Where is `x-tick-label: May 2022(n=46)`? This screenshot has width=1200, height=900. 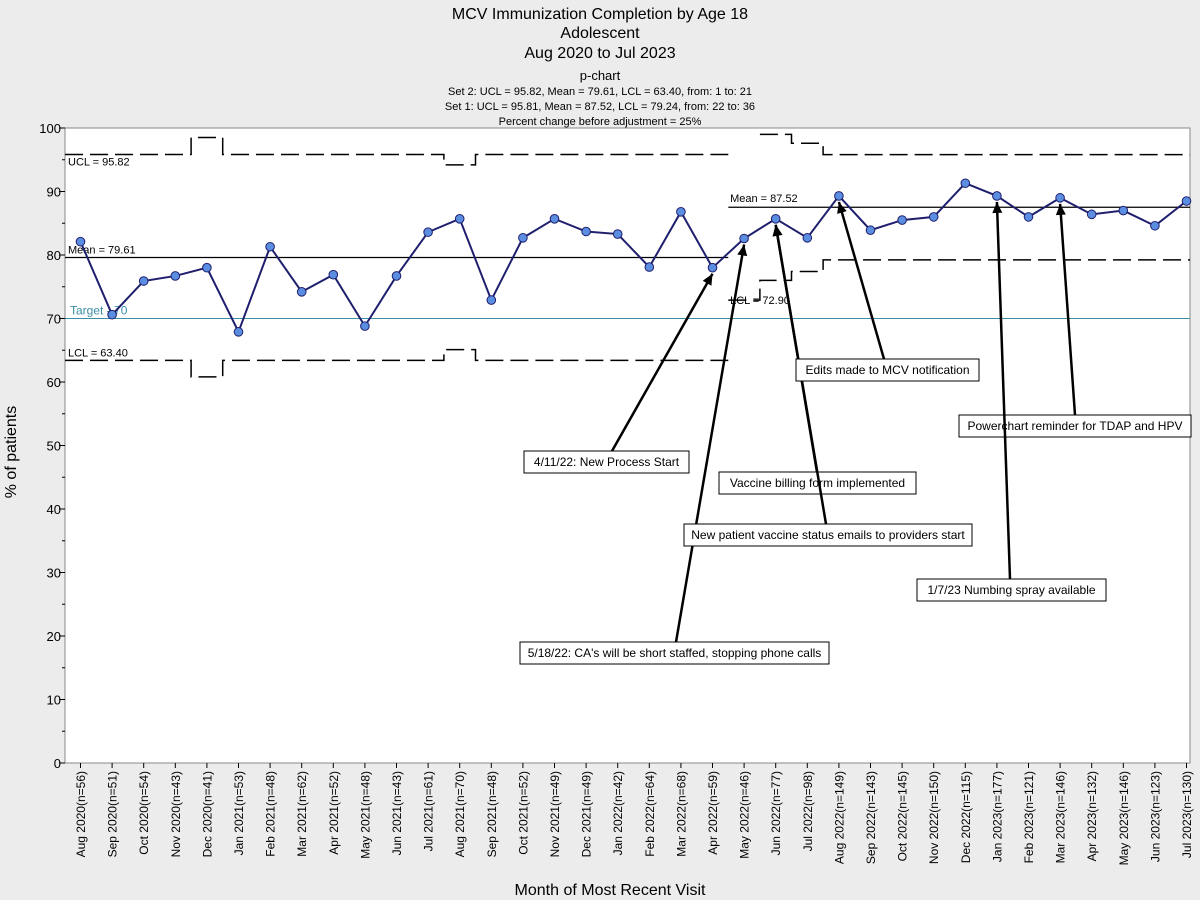
x-tick-label: May 2022(n=46) is located at coordinates (745, 815).